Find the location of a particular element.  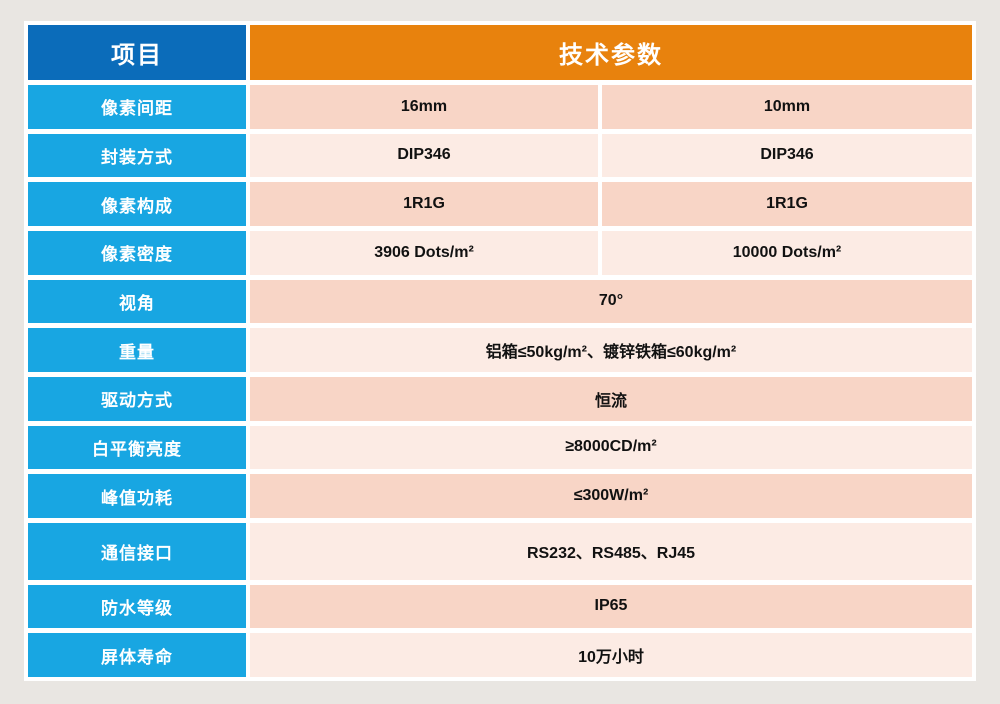

row-value-col1: 3906 Dots/m² is located at coordinates (424, 252).